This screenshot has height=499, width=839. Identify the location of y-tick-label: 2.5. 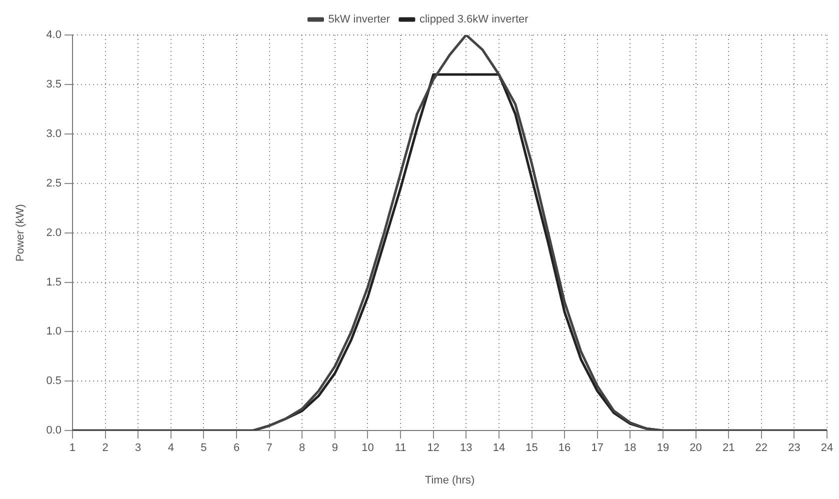
(54, 183).